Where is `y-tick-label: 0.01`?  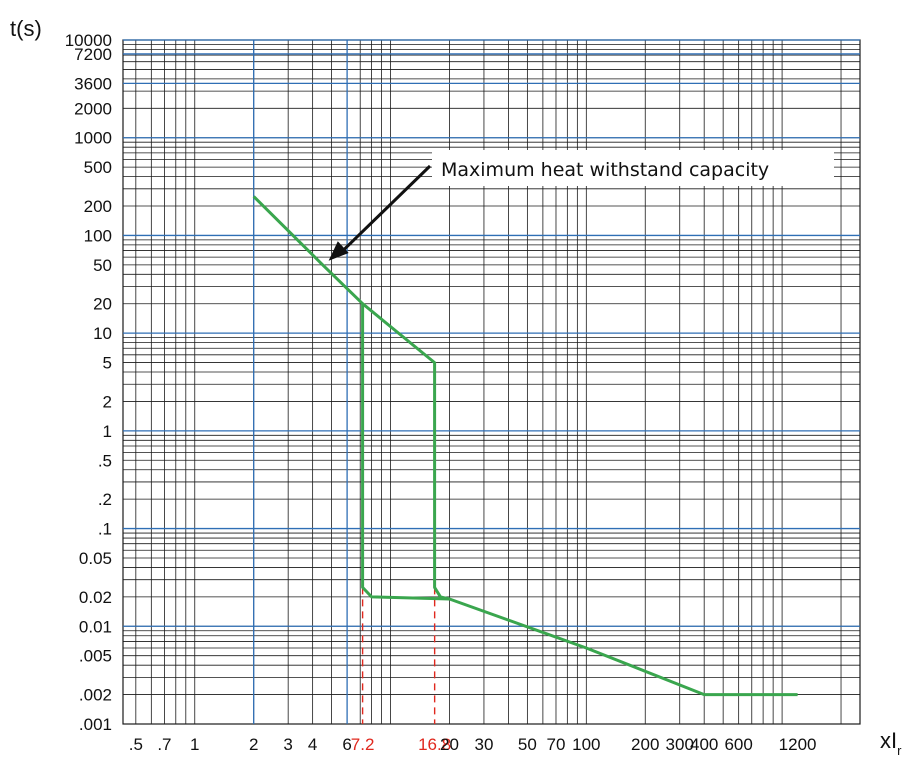
y-tick-label: 0.01 is located at coordinates (95, 626).